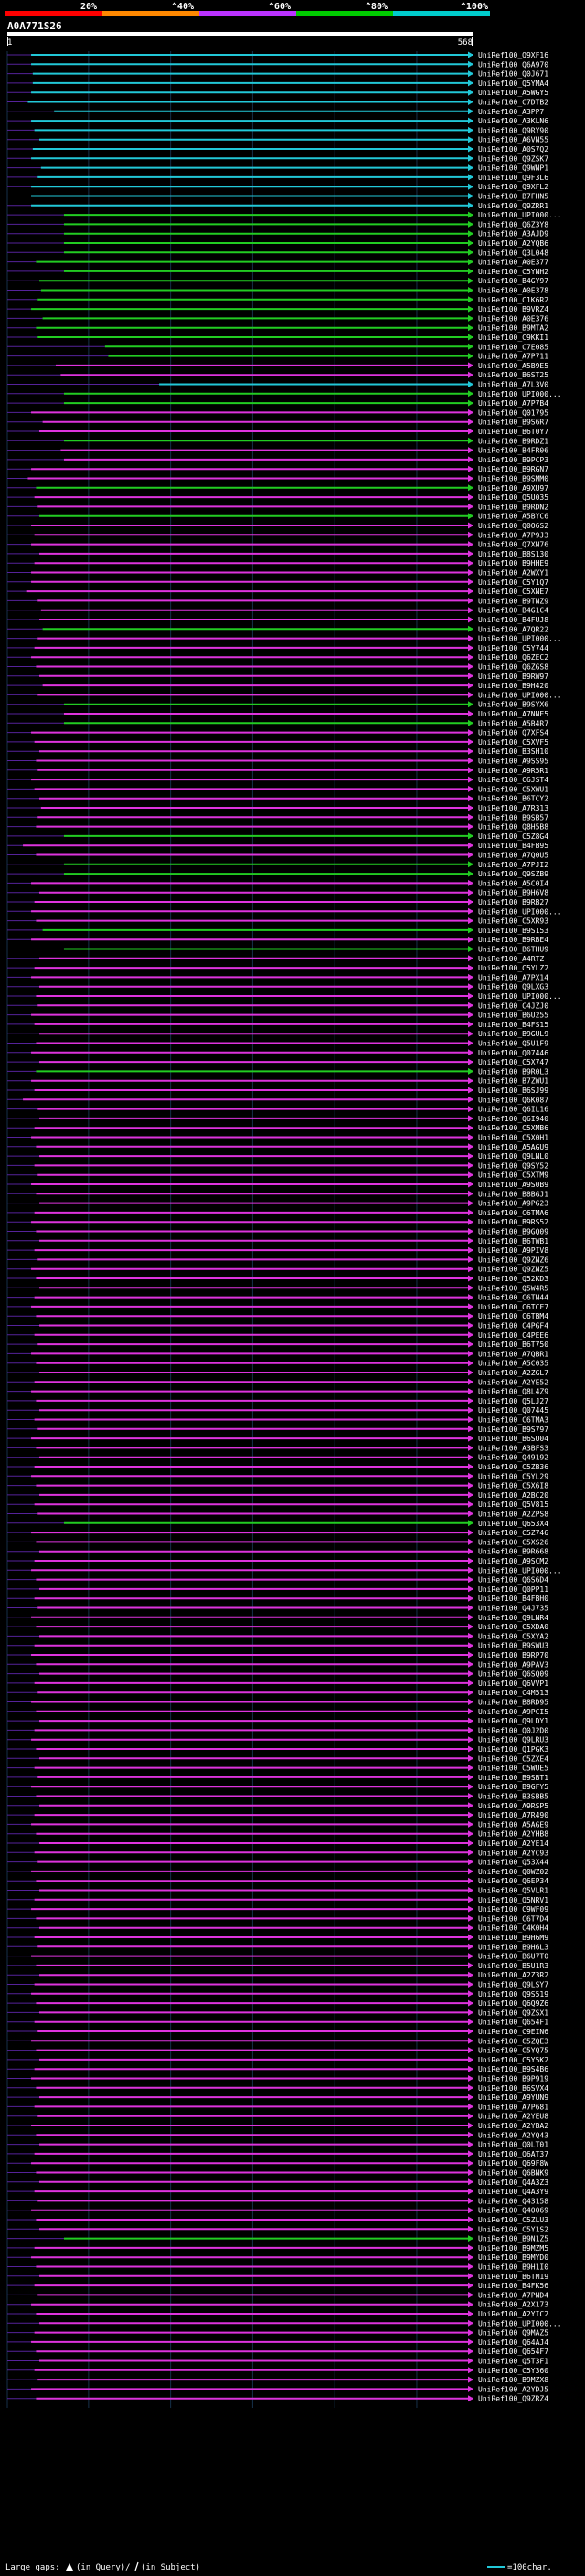  Describe the element at coordinates (278, 1627) in the screenshot. I see `hit-row: UniRef100_C5XDA0` at that location.